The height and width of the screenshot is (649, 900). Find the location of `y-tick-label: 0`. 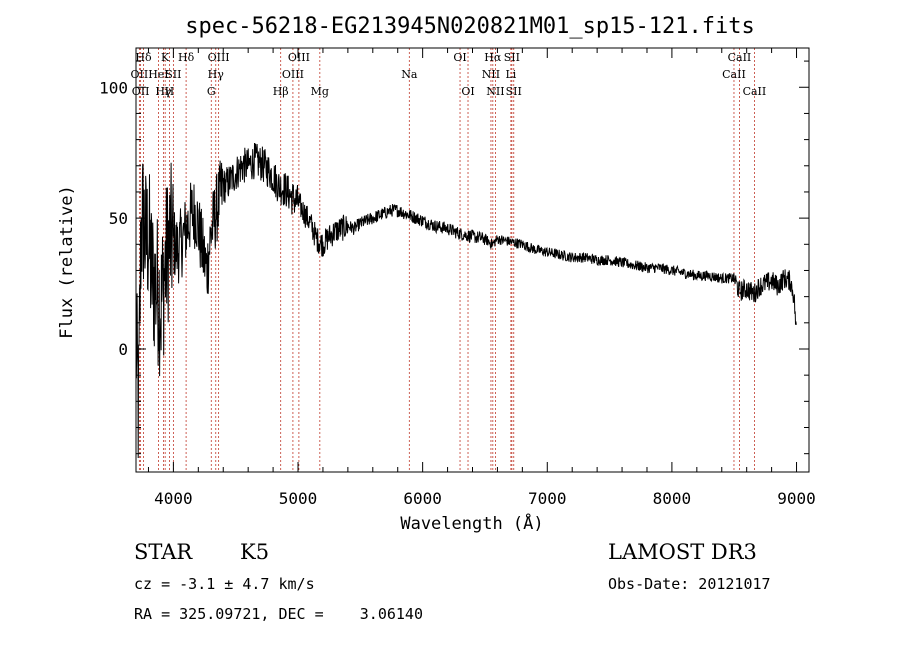

y-tick-label: 0 is located at coordinates (123, 349).